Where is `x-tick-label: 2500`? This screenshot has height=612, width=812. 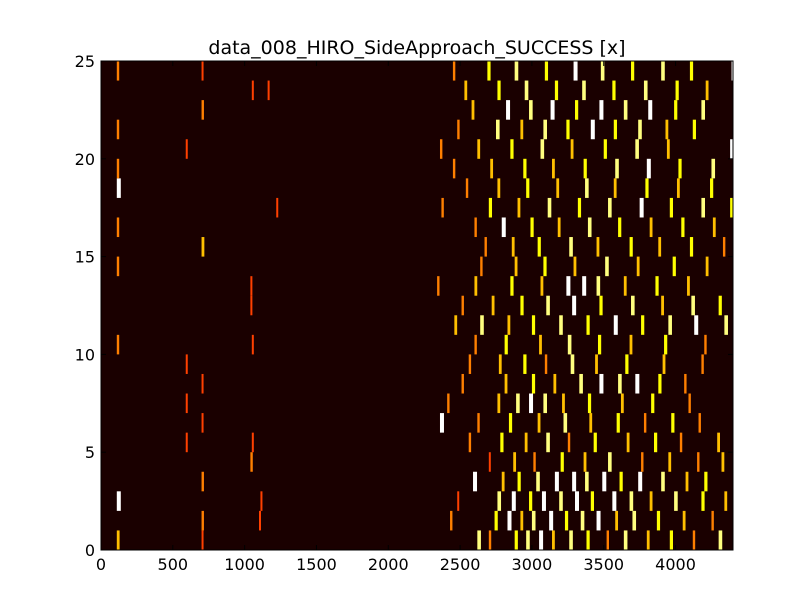
x-tick-label: 2500 is located at coordinates (460, 564).